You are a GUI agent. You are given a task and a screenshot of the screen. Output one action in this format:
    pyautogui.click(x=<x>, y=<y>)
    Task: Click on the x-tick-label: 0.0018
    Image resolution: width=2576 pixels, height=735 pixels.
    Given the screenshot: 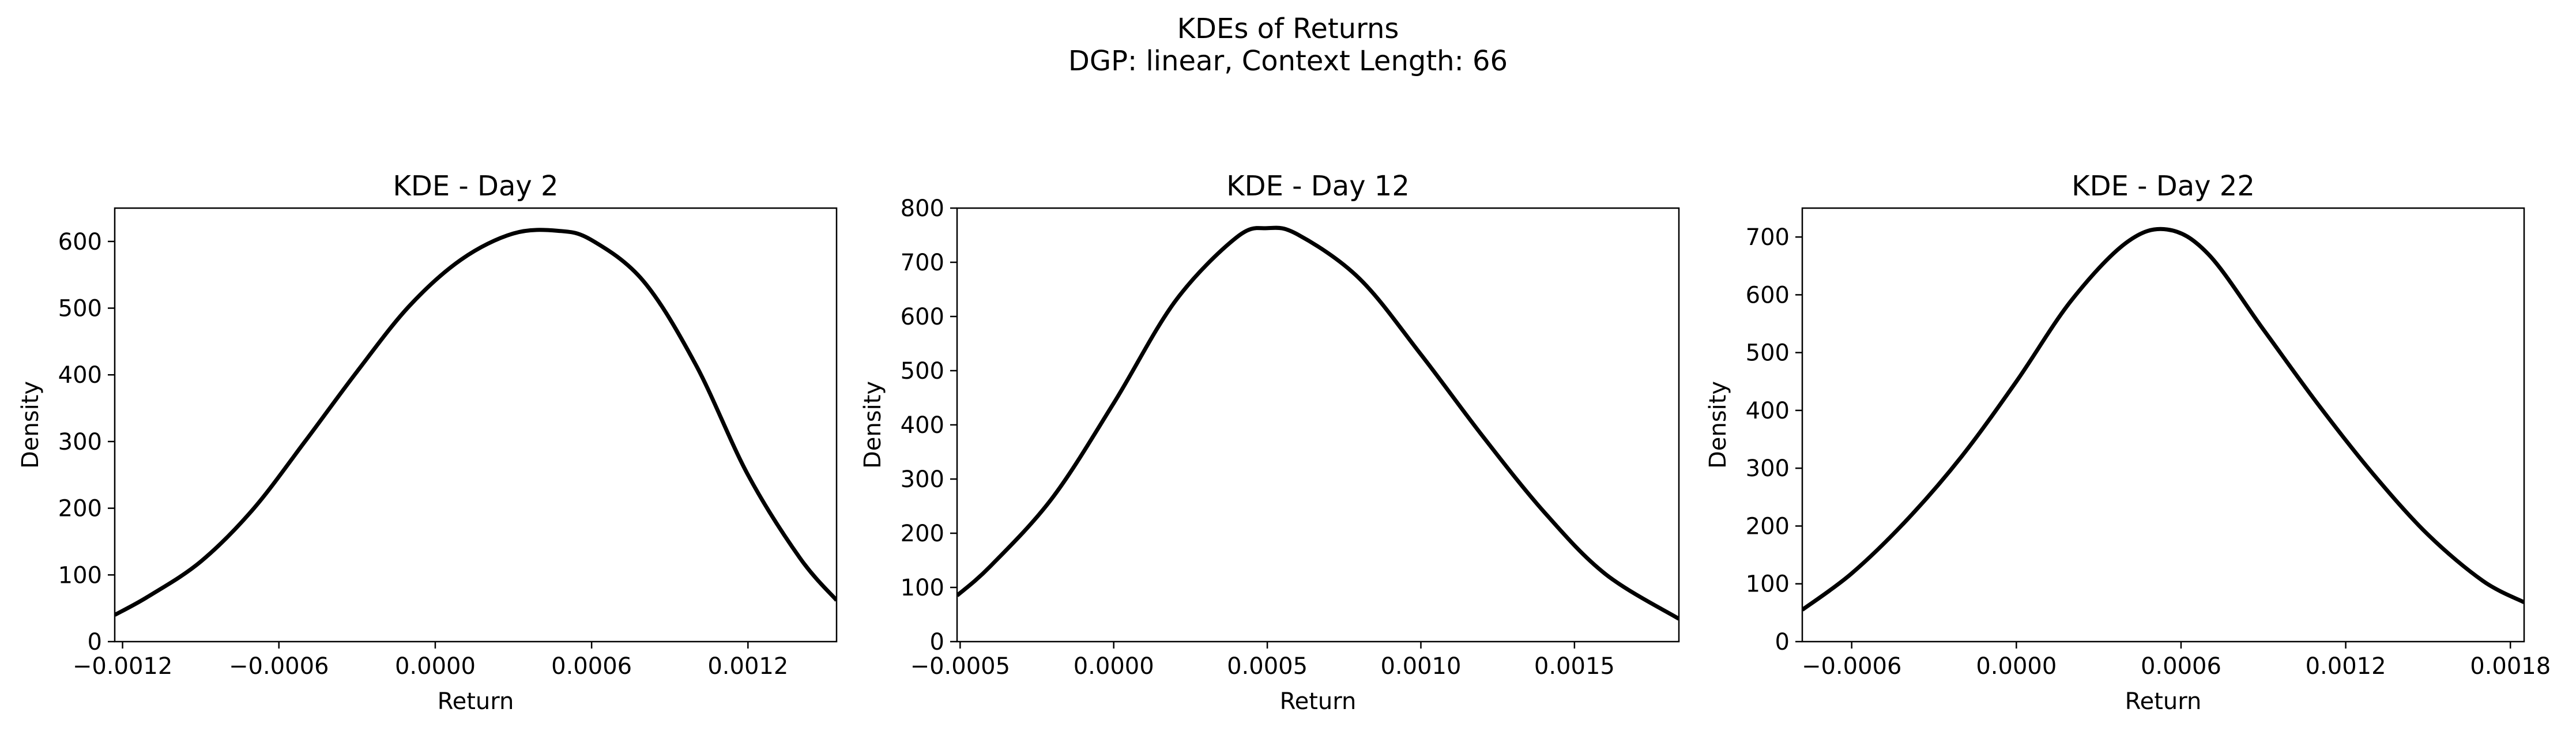 What is the action you would take?
    pyautogui.click(x=2510, y=666)
    